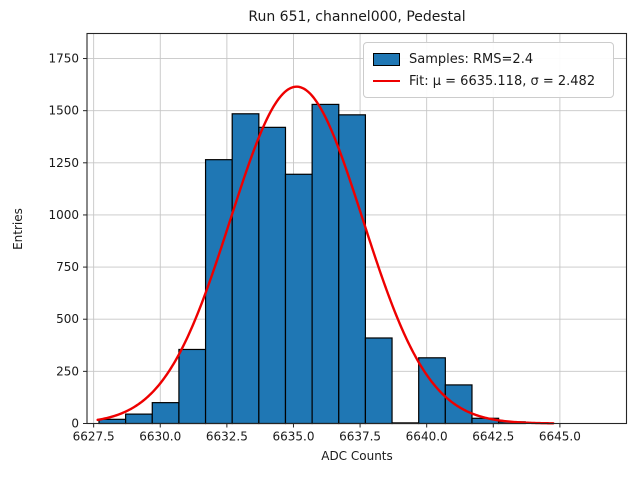 This screenshot has height=480, width=640. I want to click on y-tick-label: 1500, so click(63, 111).